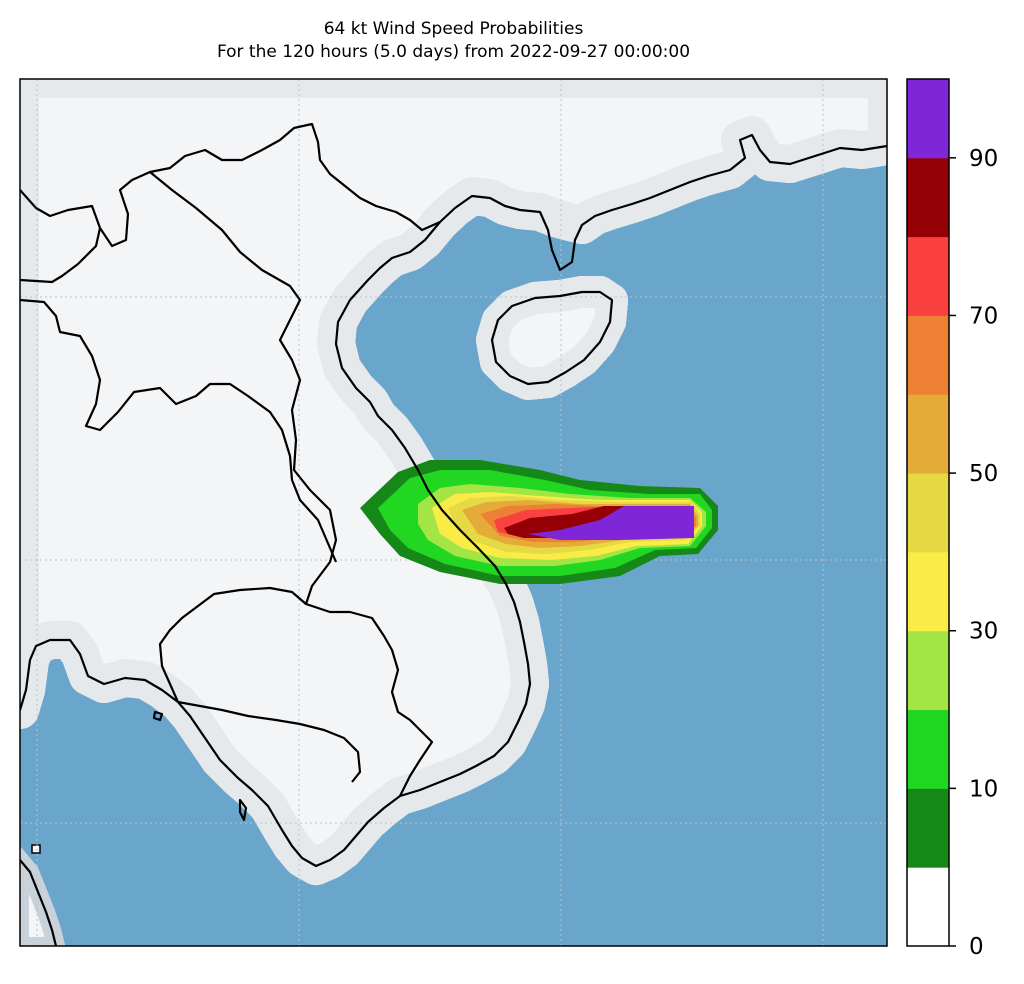  I want to click on title-line-1: 64 kt Wind Speed Probabilities, so click(453, 29).